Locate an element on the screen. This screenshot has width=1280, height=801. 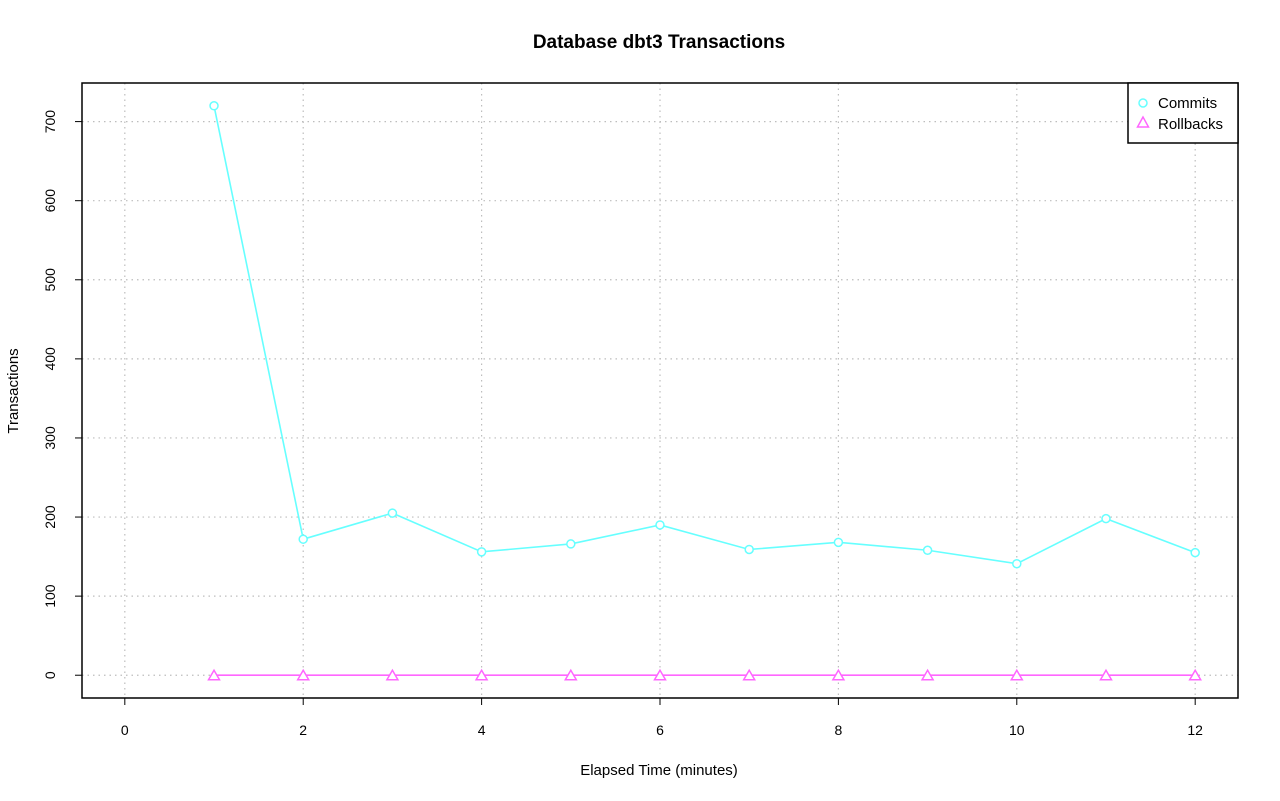
legend: Commits Rollbacks is located at coordinates (1183, 113).